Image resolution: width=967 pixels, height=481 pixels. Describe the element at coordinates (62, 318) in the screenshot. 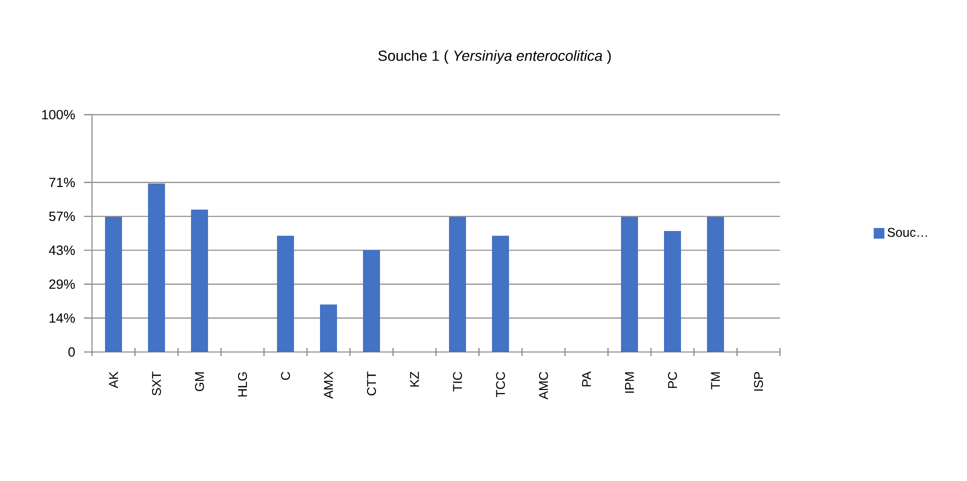

I see `y-tick-label: 14%` at that location.